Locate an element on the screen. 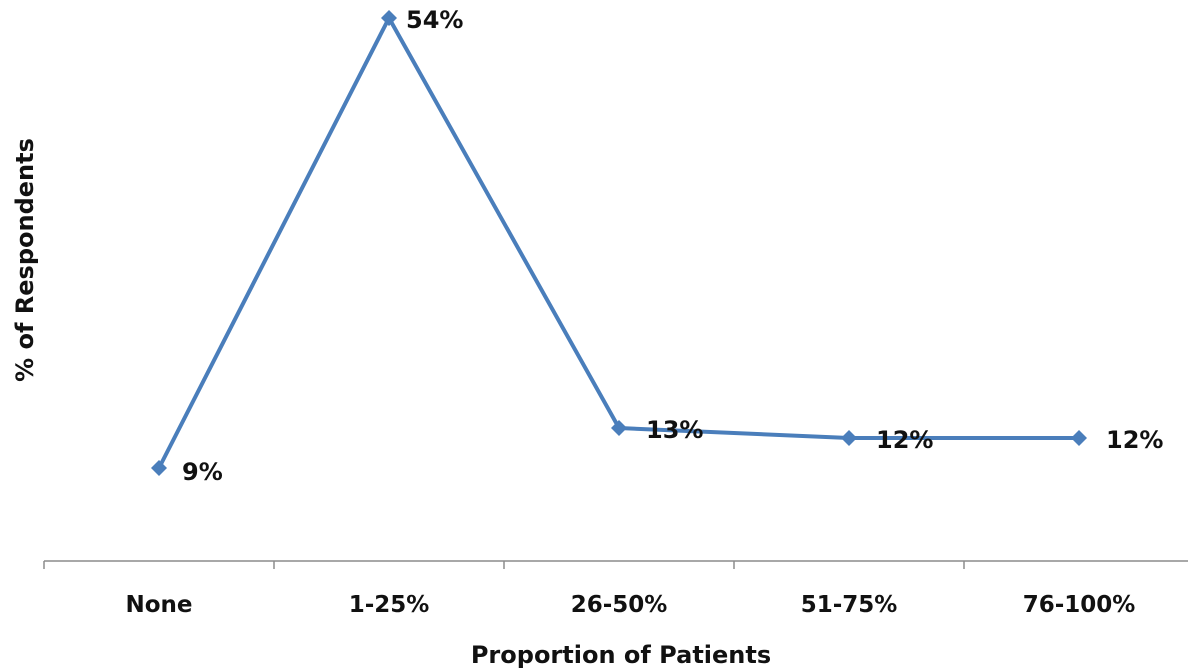 This screenshot has width=1188, height=670. x-tick-label: None is located at coordinates (158, 605).